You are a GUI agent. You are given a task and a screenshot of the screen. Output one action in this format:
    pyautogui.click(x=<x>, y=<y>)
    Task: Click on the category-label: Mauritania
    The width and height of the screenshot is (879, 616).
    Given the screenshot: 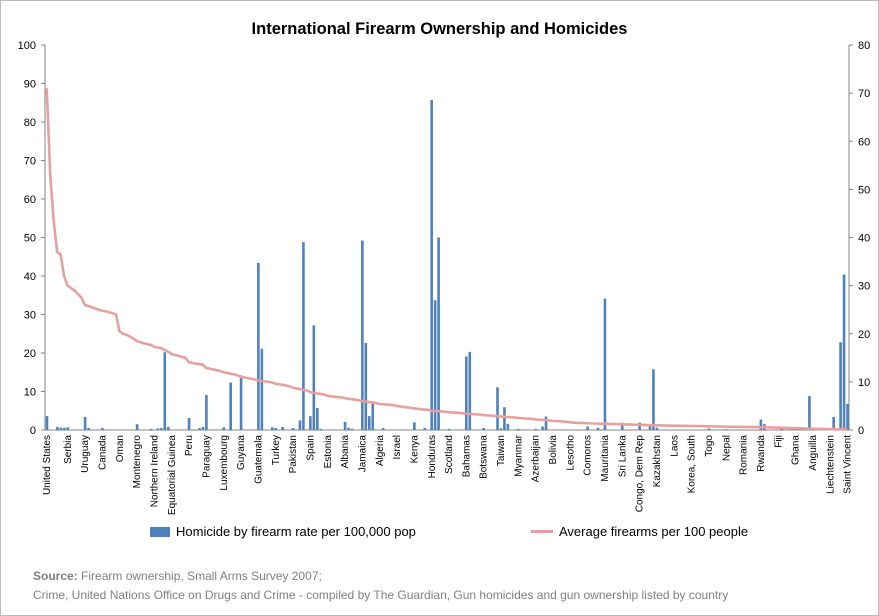 What is the action you would take?
    pyautogui.click(x=605, y=458)
    